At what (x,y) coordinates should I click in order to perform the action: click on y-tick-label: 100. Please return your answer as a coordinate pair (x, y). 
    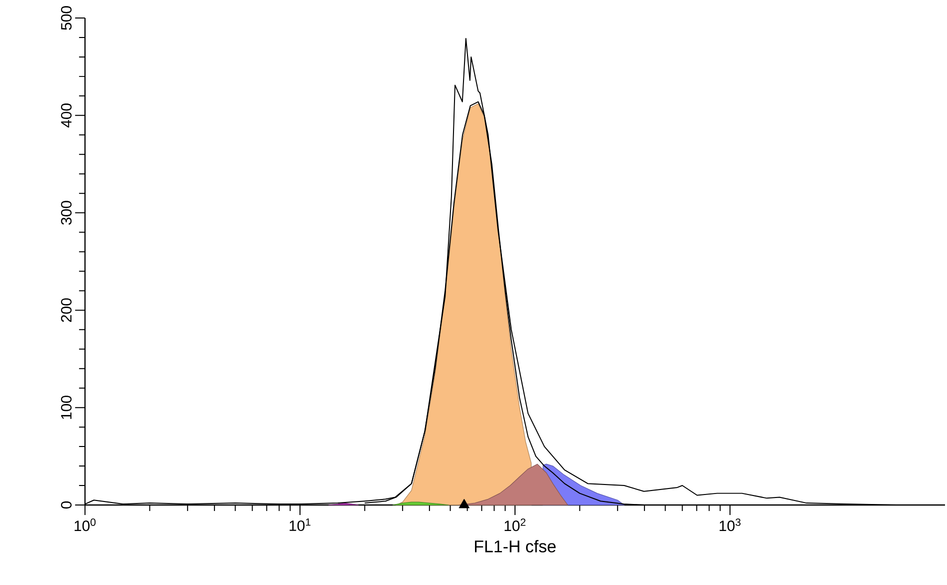
    Looking at the image, I should click on (66, 407).